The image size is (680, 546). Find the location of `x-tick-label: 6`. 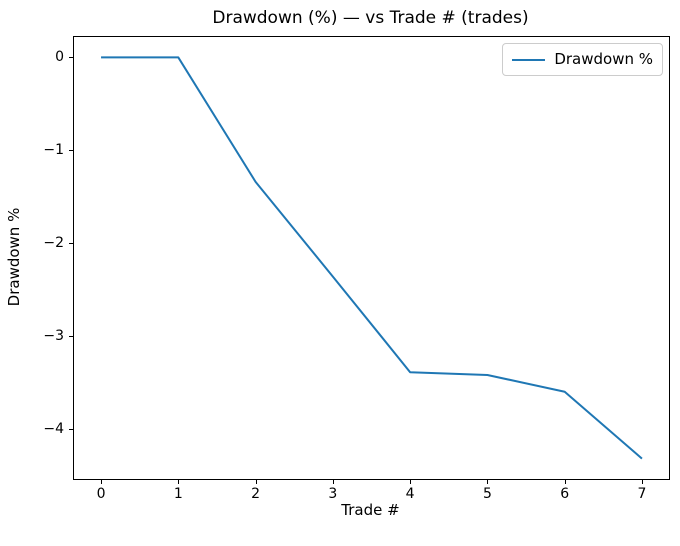

x-tick-label: 6 is located at coordinates (565, 494).